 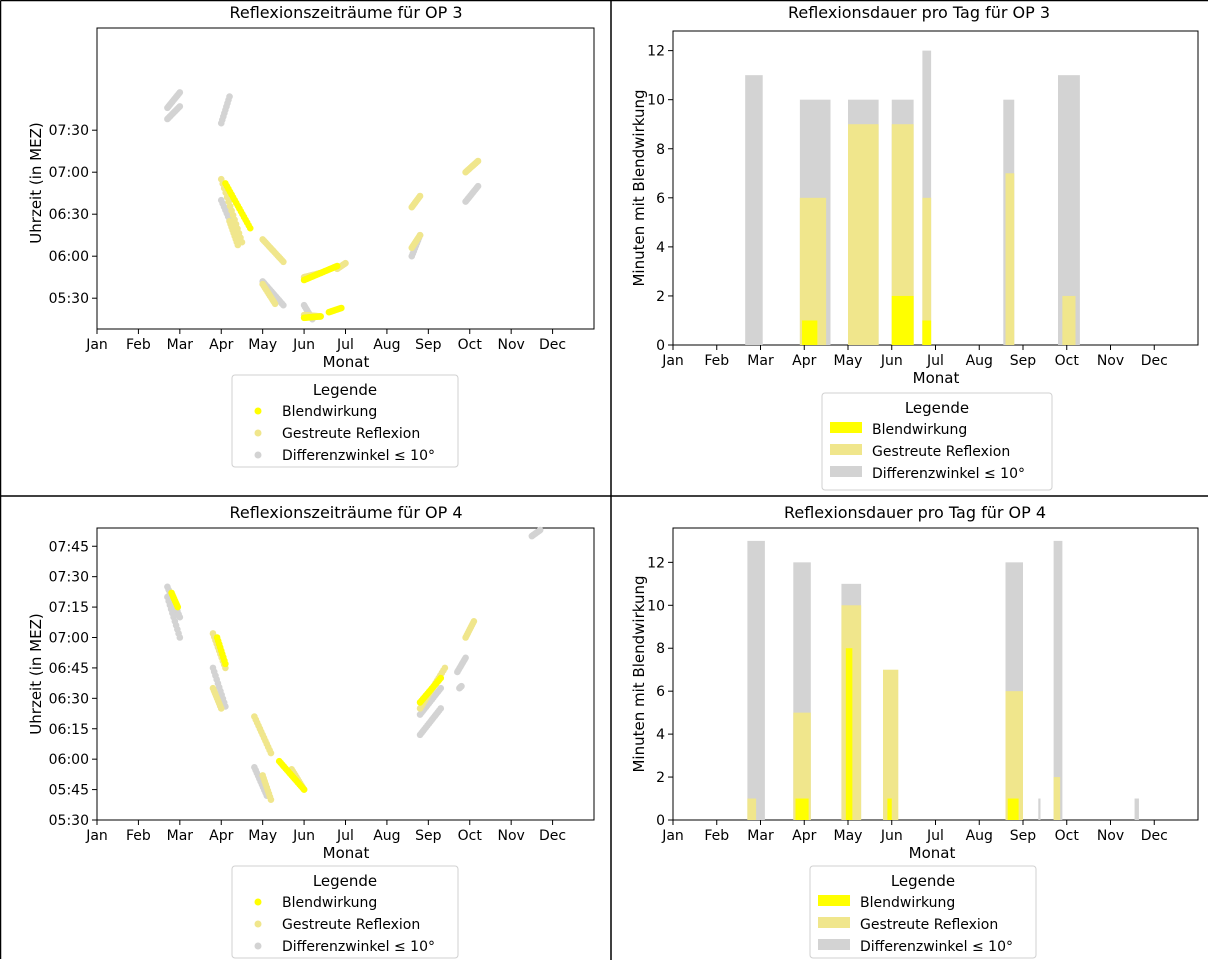 I want to click on y-tick-label: 06:30, so click(x=69, y=215).